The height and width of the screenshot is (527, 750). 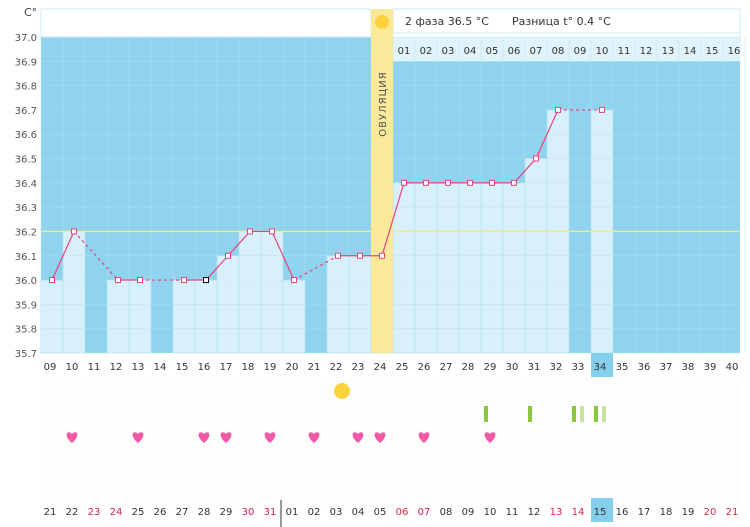 I want to click on calendar-date-label: 20, so click(x=710, y=512).